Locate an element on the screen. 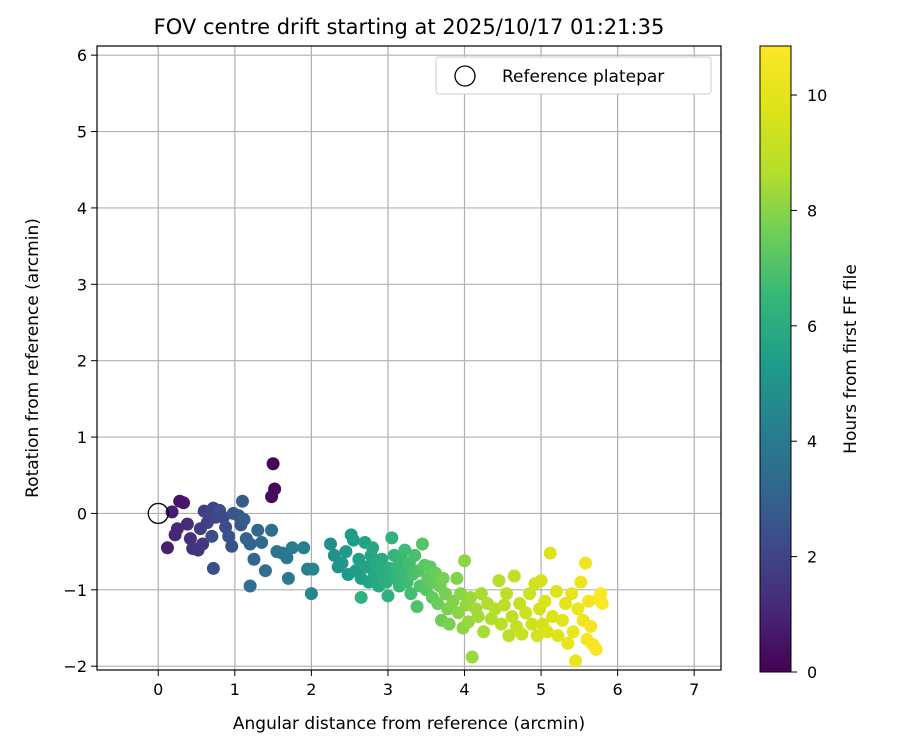 The image size is (900, 750). data-points is located at coordinates (384, 562).